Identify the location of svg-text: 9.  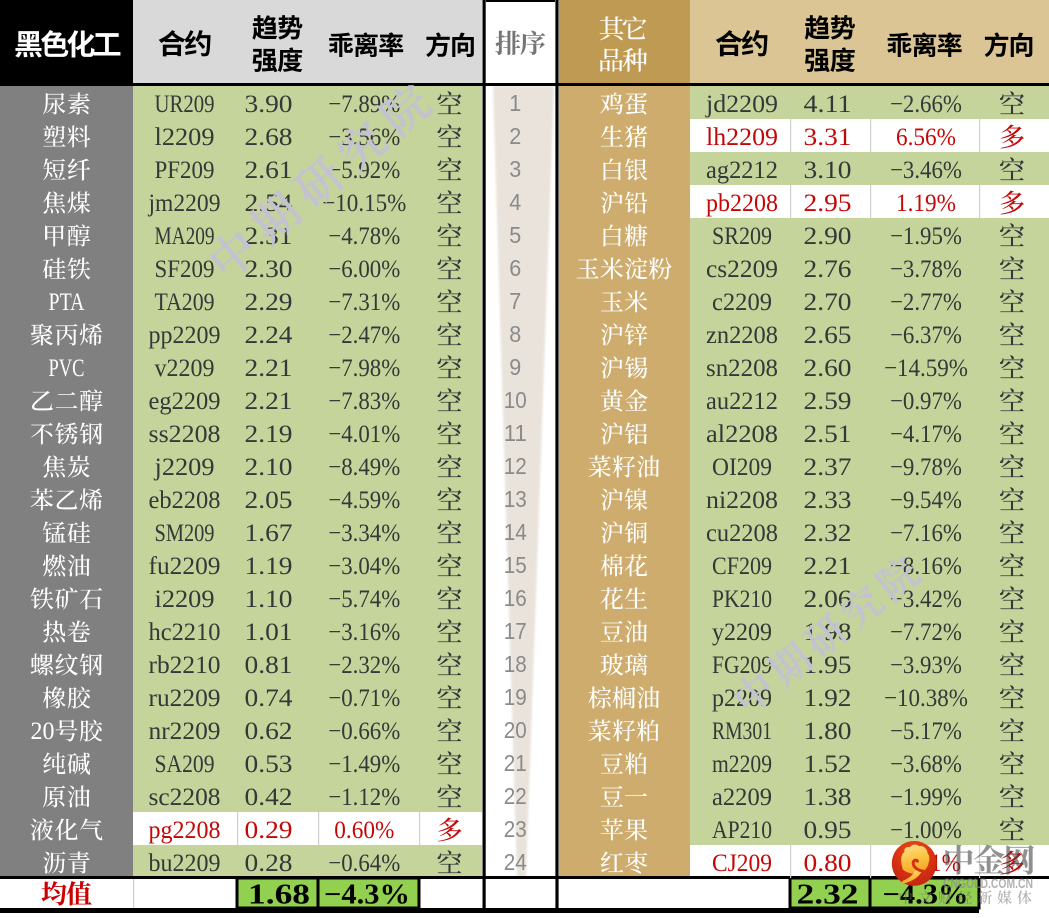
(515, 367).